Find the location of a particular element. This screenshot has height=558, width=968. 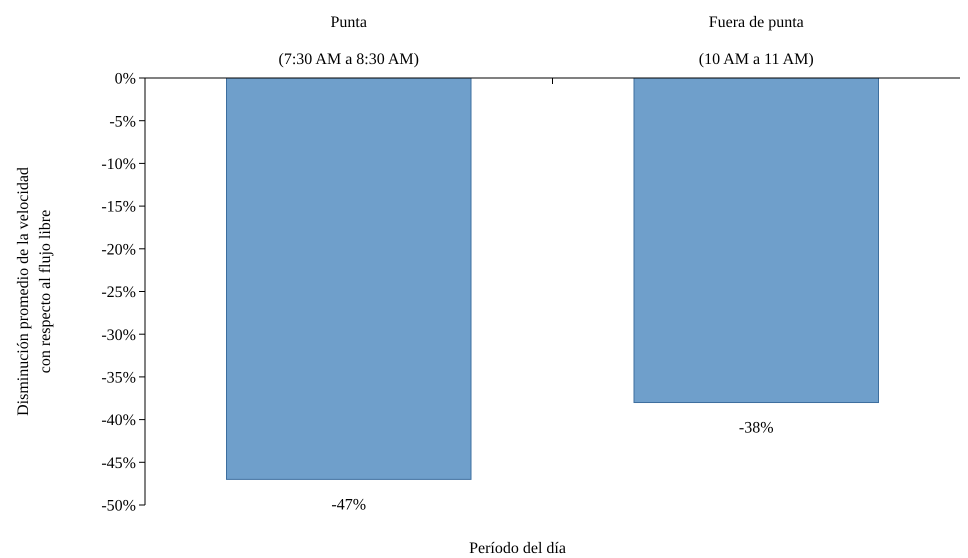

category-label: Punta (7:30 AM a 8:30 AM) is located at coordinates (348, 41).